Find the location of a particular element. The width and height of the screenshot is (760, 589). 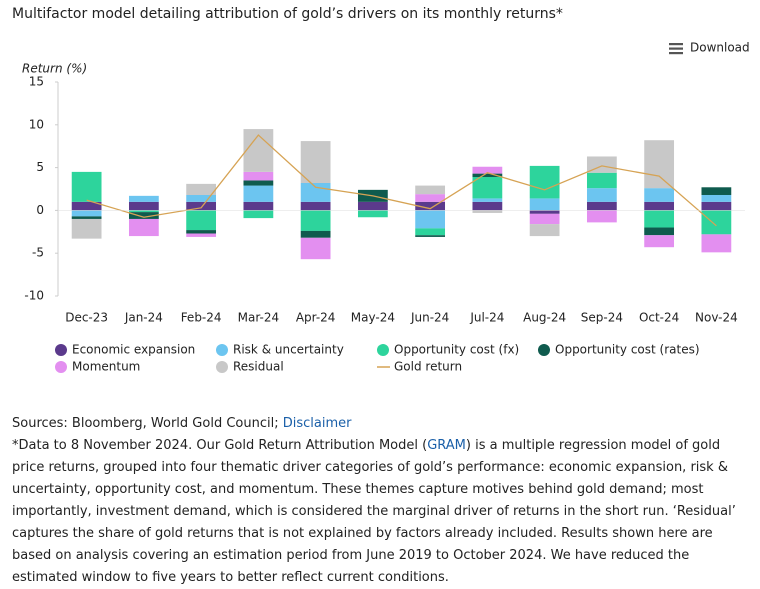

download-label: Download is located at coordinates (720, 48).